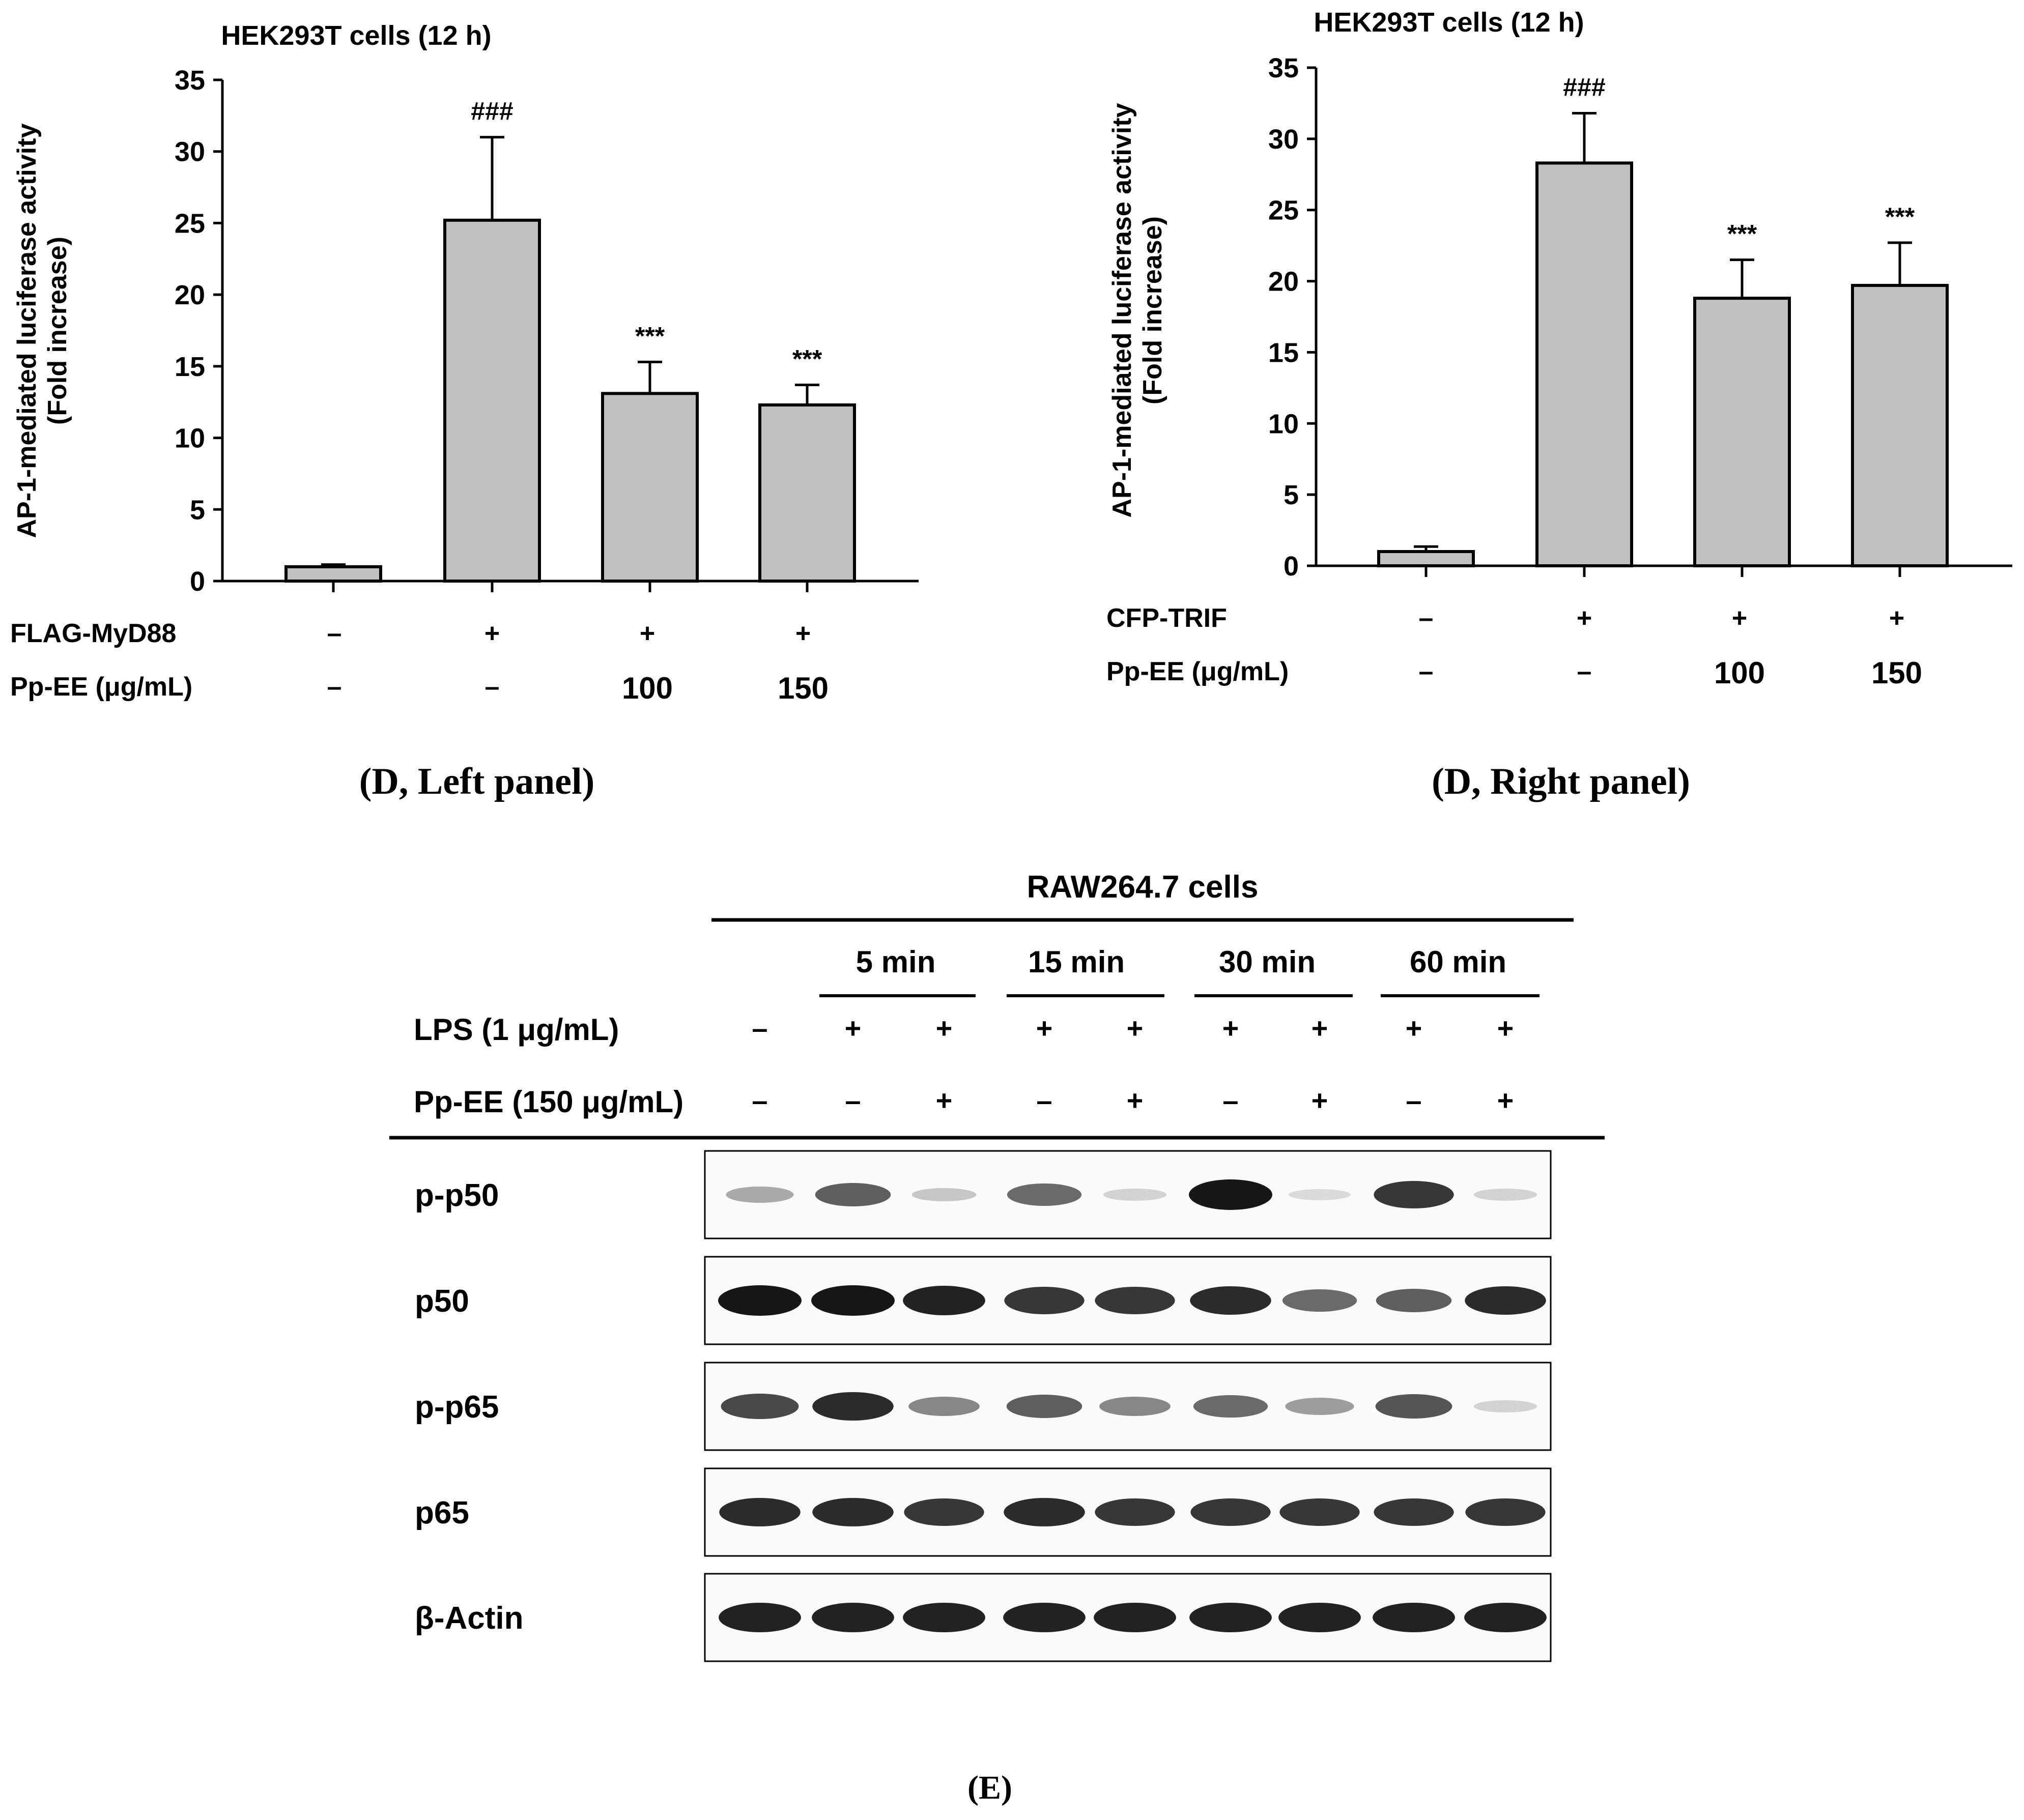  Describe the element at coordinates (457, 1195) in the screenshot. I see `blot-row-label-1: p-p50` at that location.